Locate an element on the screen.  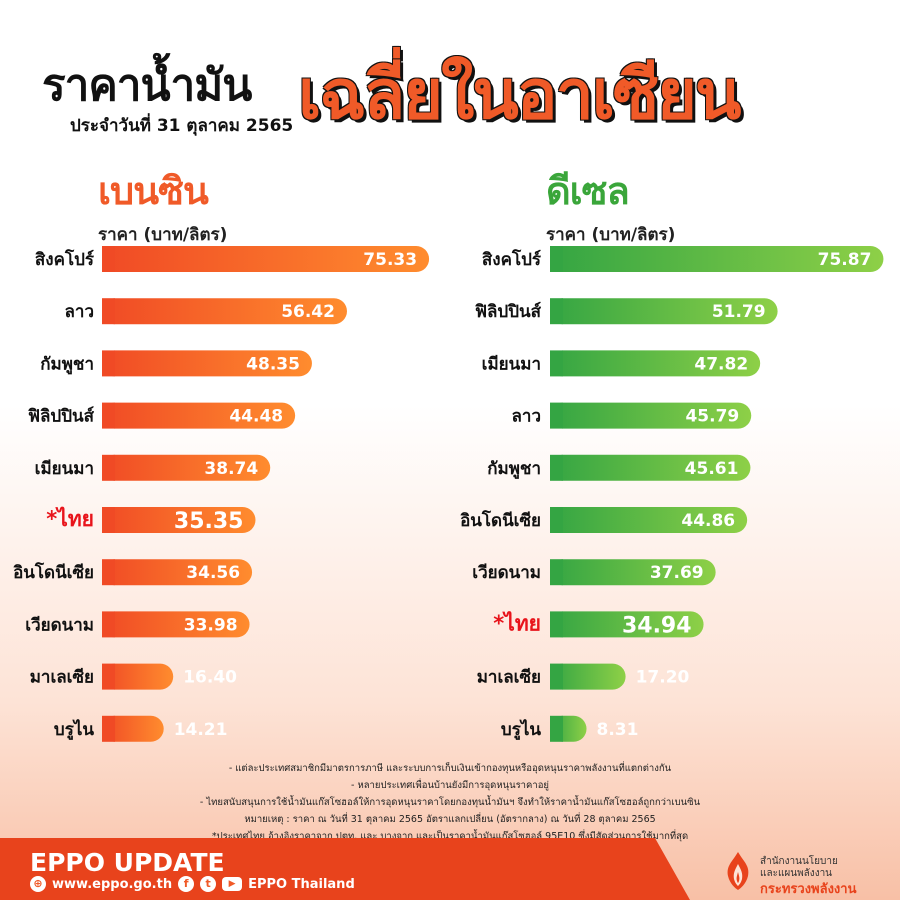
footer-links: ⊕ www.eppo.go.th f t ▶ EPPO Thailand is located at coordinates (192, 884).